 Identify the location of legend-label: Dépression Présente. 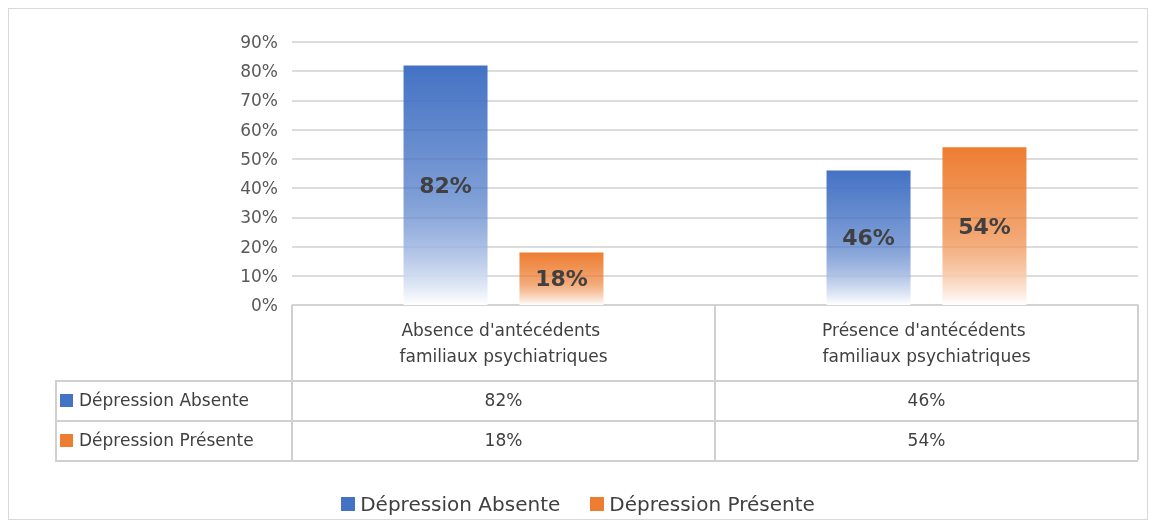
(712, 504).